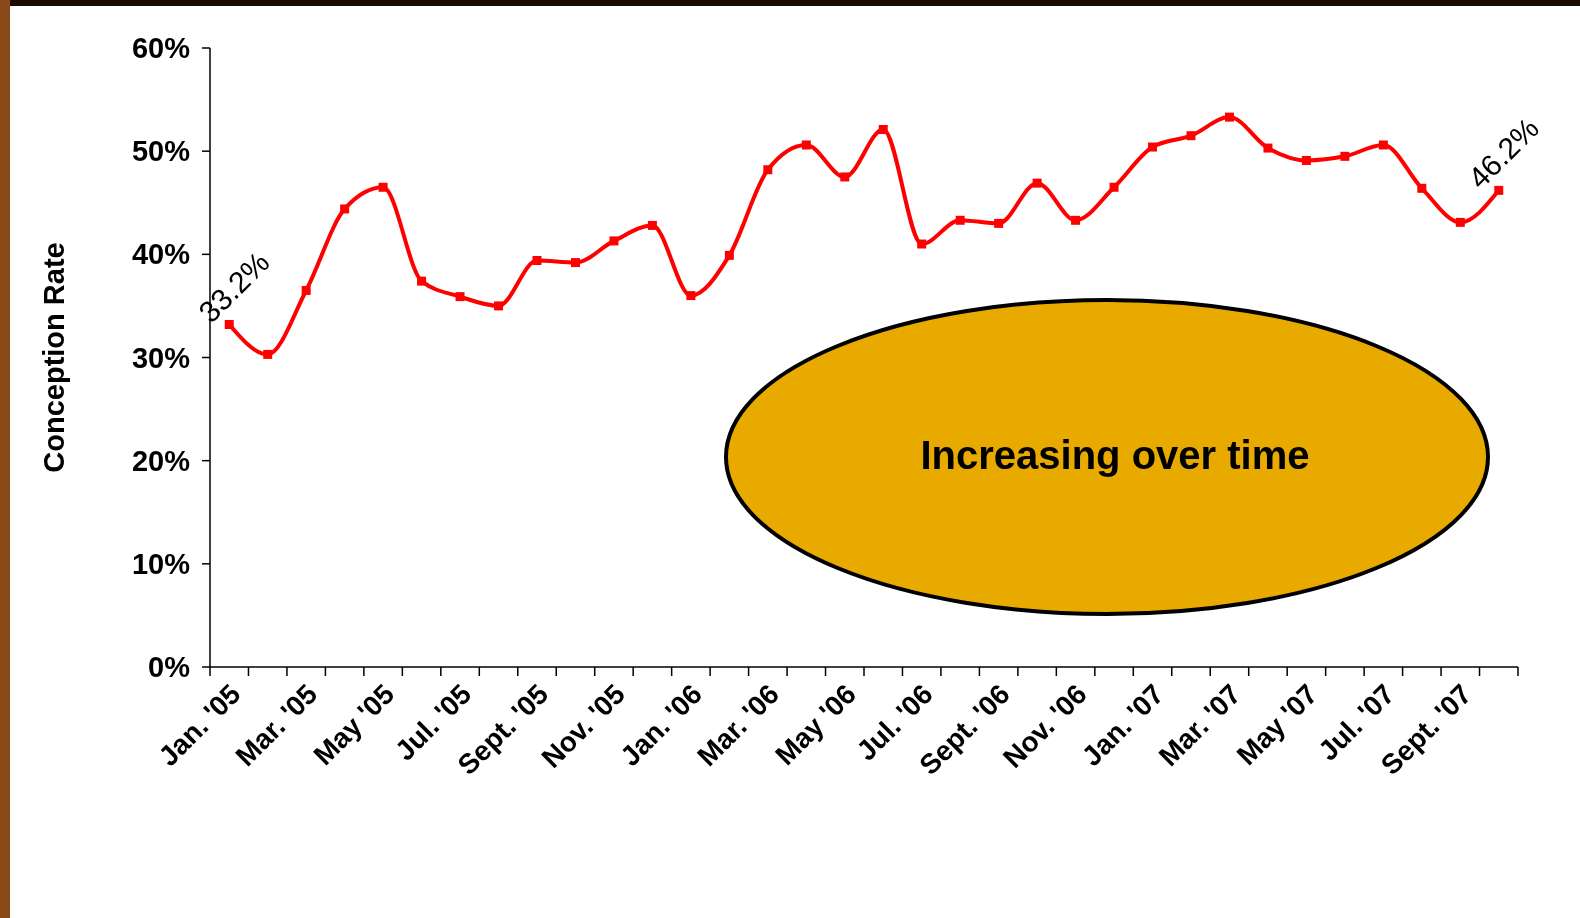  I want to click on y-tick-label: 10%, so click(161, 563).